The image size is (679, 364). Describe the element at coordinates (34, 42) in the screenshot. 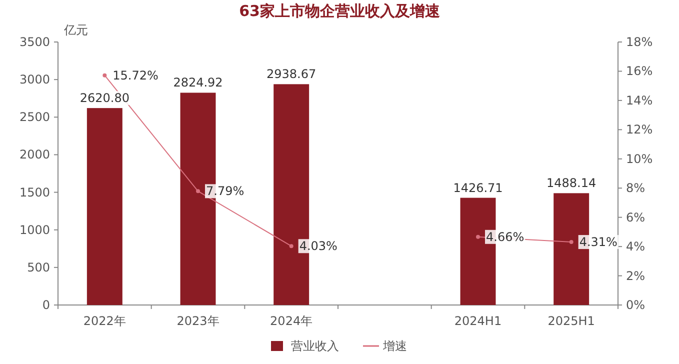

I see `y-tick-label: 3500` at that location.